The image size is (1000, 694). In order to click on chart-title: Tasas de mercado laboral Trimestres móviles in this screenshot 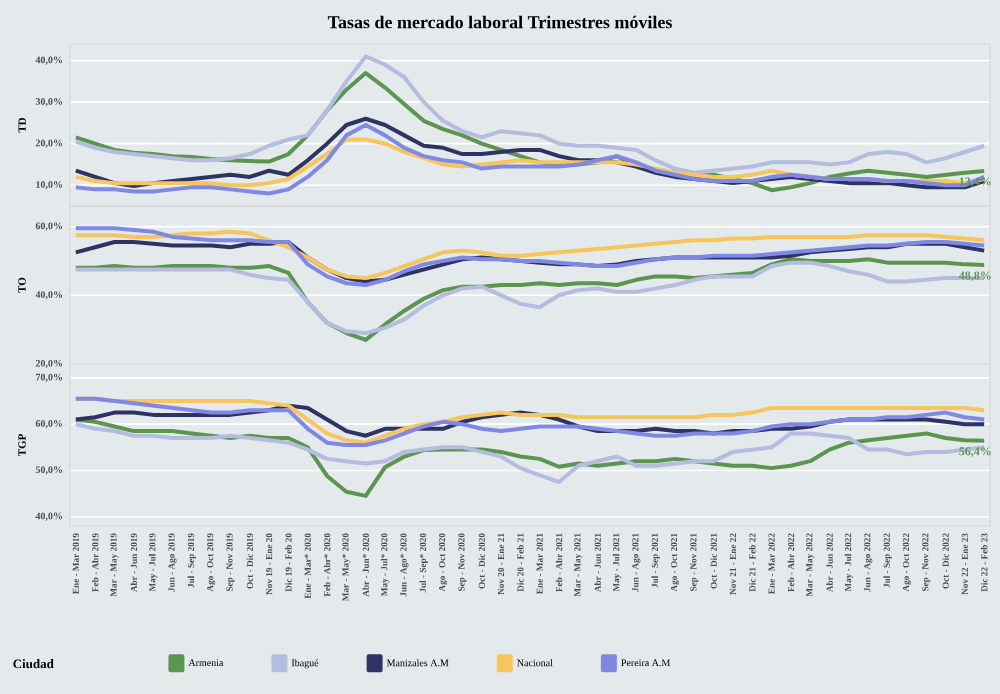, I will do `click(499, 22)`.